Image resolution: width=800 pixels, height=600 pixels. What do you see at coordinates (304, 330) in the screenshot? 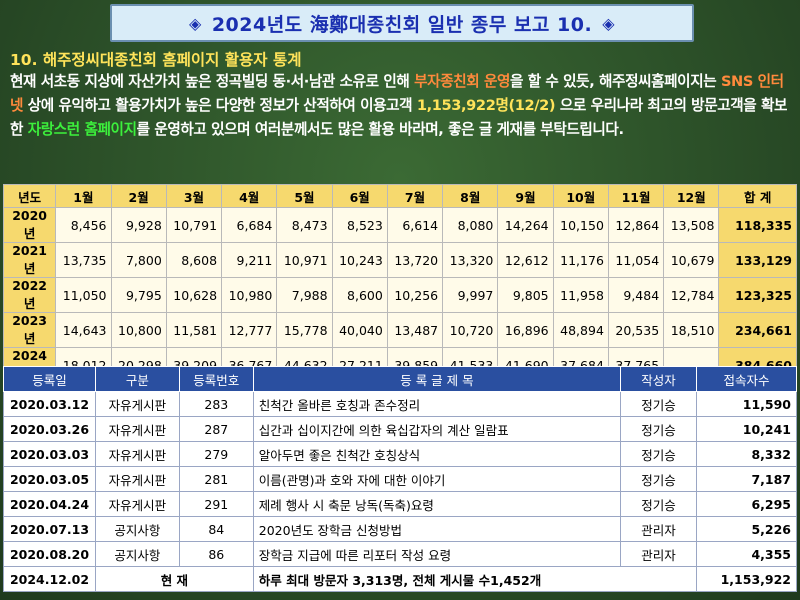
I see `stats-month-cell: 15,778` at bounding box center [304, 330].